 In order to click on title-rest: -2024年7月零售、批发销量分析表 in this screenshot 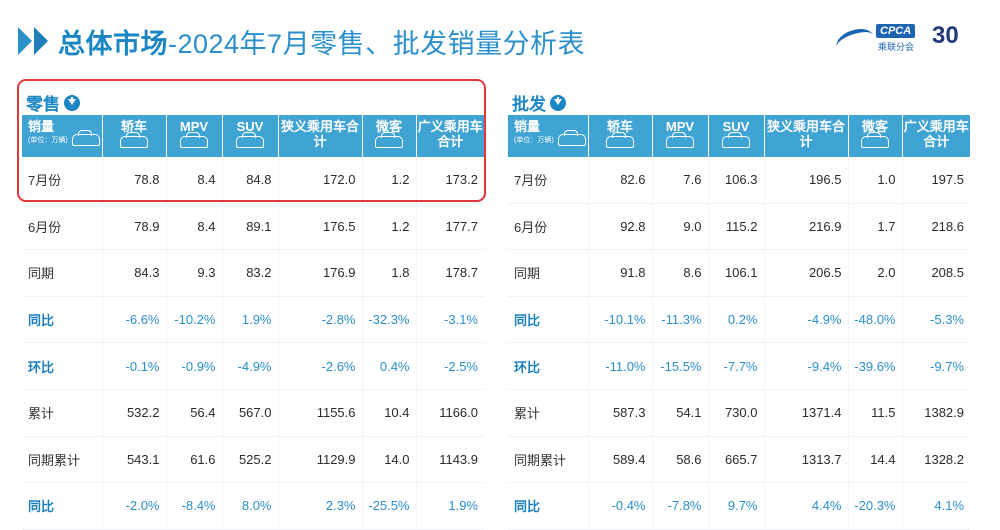, I will do `click(377, 43)`.